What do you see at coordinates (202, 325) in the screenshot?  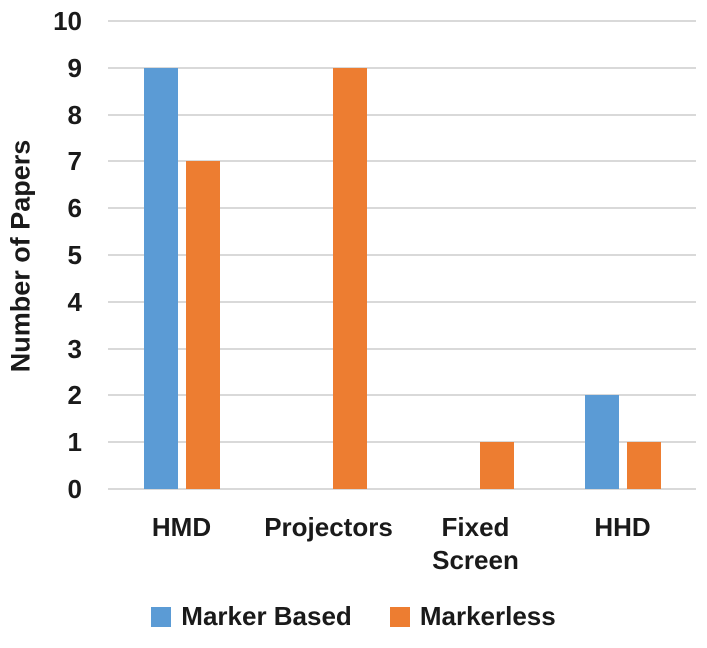 I see `bar-markerless-hmd` at bounding box center [202, 325].